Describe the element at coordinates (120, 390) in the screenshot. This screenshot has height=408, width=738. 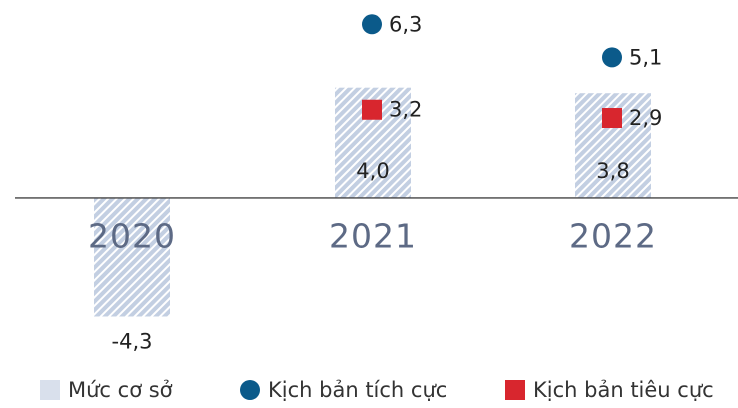
I see `legend-label: Mức cơ sở` at that location.